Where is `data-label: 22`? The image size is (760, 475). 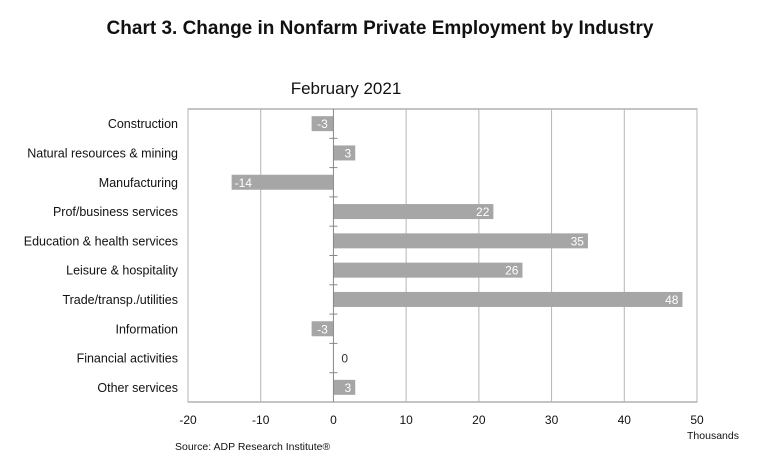 data-label: 22 is located at coordinates (483, 212).